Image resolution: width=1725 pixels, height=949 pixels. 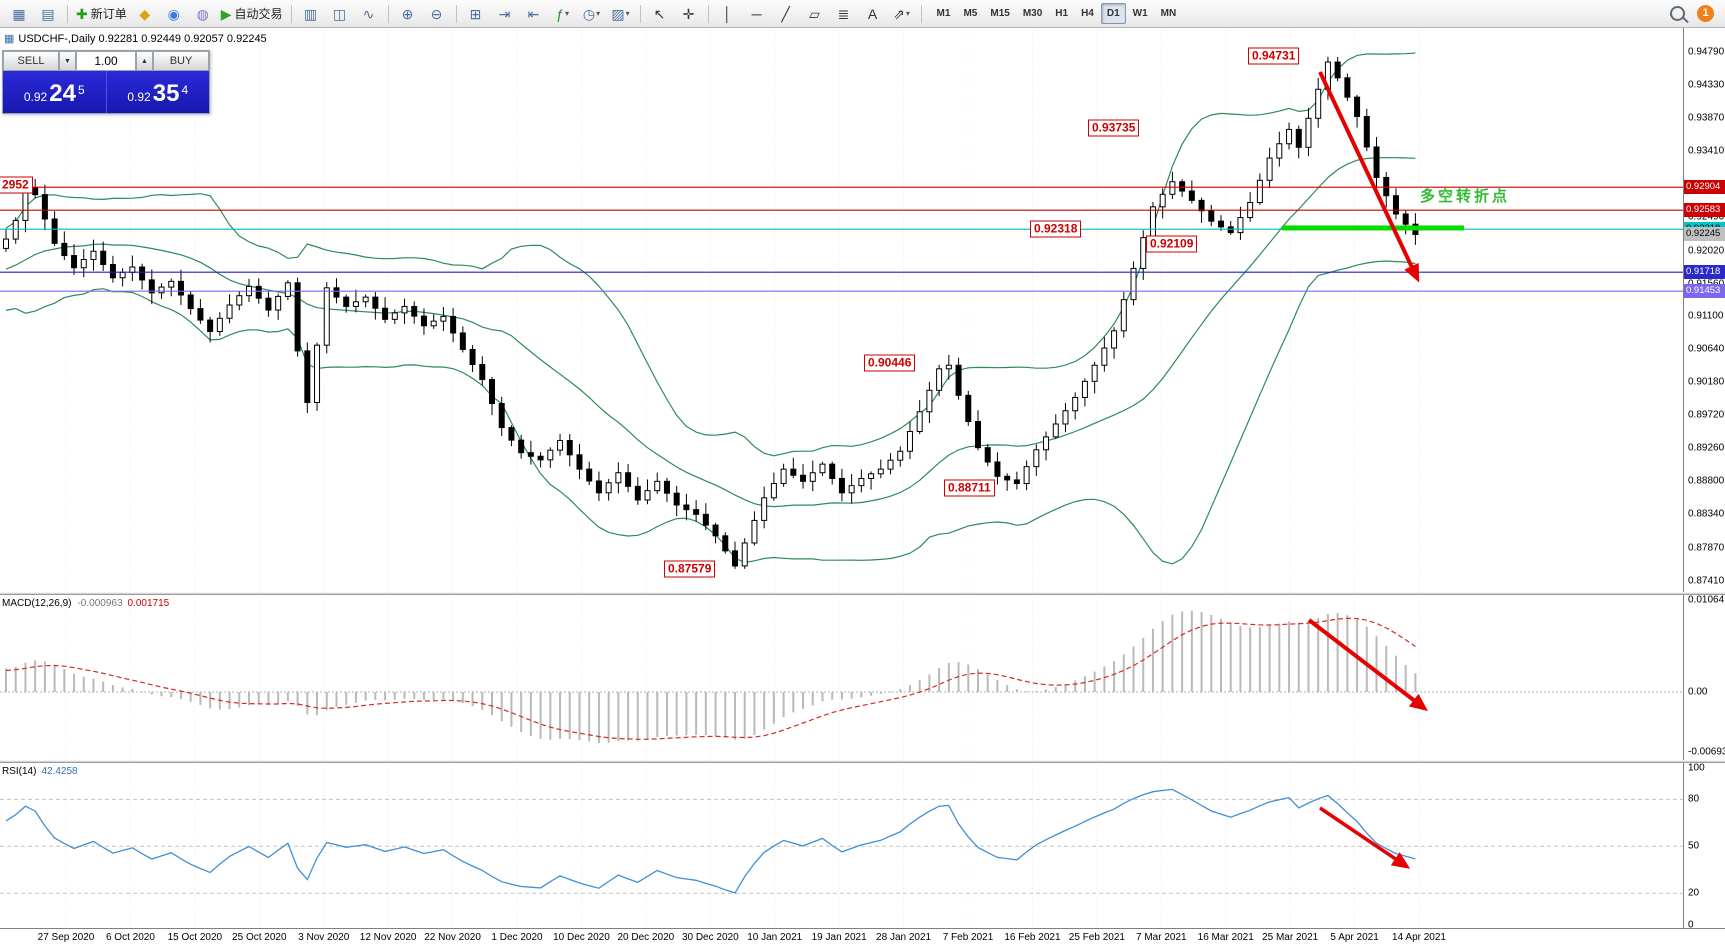 I want to click on timeframe-d1: D1, so click(x=1113, y=13).